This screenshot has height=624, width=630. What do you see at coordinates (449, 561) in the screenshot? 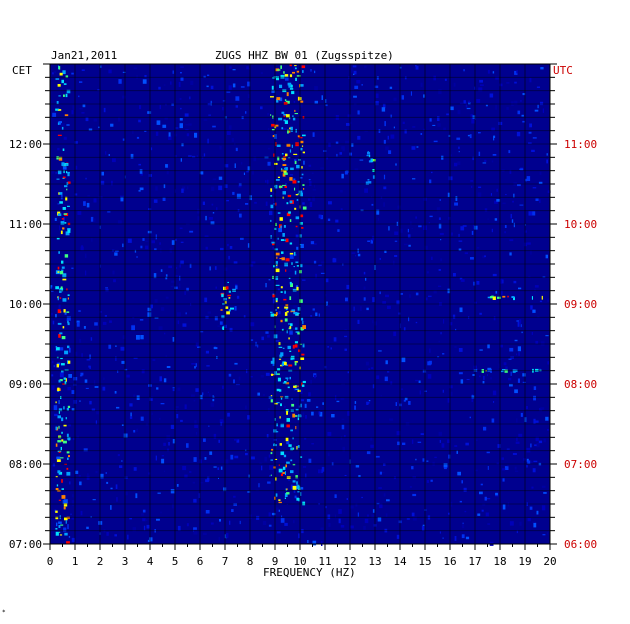
I see `x-tick-label: 16` at bounding box center [449, 561].